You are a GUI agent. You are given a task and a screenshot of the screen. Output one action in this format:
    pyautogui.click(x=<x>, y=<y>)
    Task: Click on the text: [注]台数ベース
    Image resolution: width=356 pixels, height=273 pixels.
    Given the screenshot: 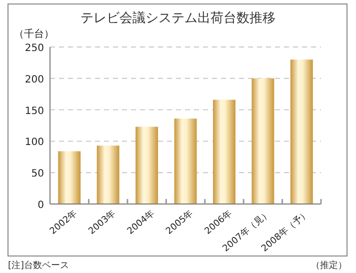 What is the action you would take?
    pyautogui.click(x=39, y=265)
    